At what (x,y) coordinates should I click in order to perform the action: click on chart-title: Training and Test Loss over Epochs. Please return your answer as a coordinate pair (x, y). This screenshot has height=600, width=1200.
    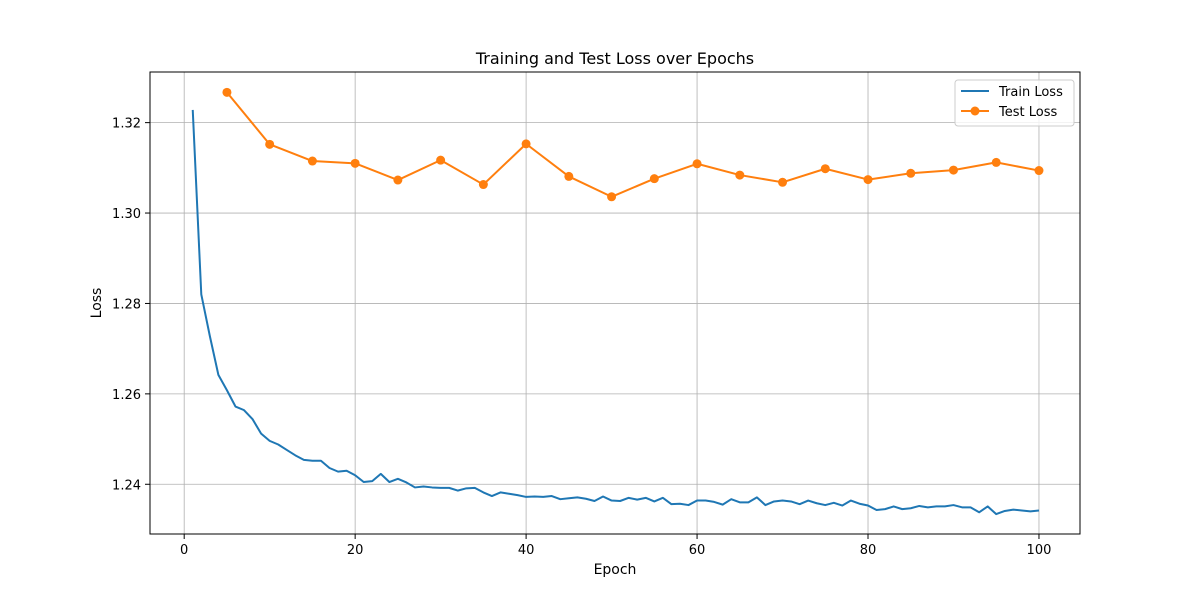
    Looking at the image, I should click on (614, 58).